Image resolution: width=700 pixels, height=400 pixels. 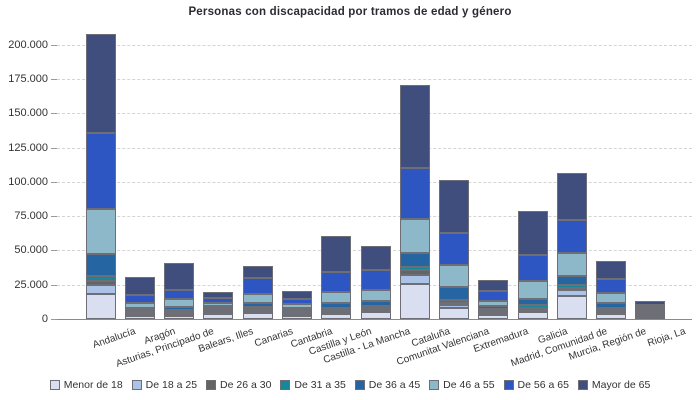 What do you see at coordinates (164, 385) in the screenshot?
I see `legend-item-de-18-a-25: De 18 a 25` at bounding box center [164, 385].